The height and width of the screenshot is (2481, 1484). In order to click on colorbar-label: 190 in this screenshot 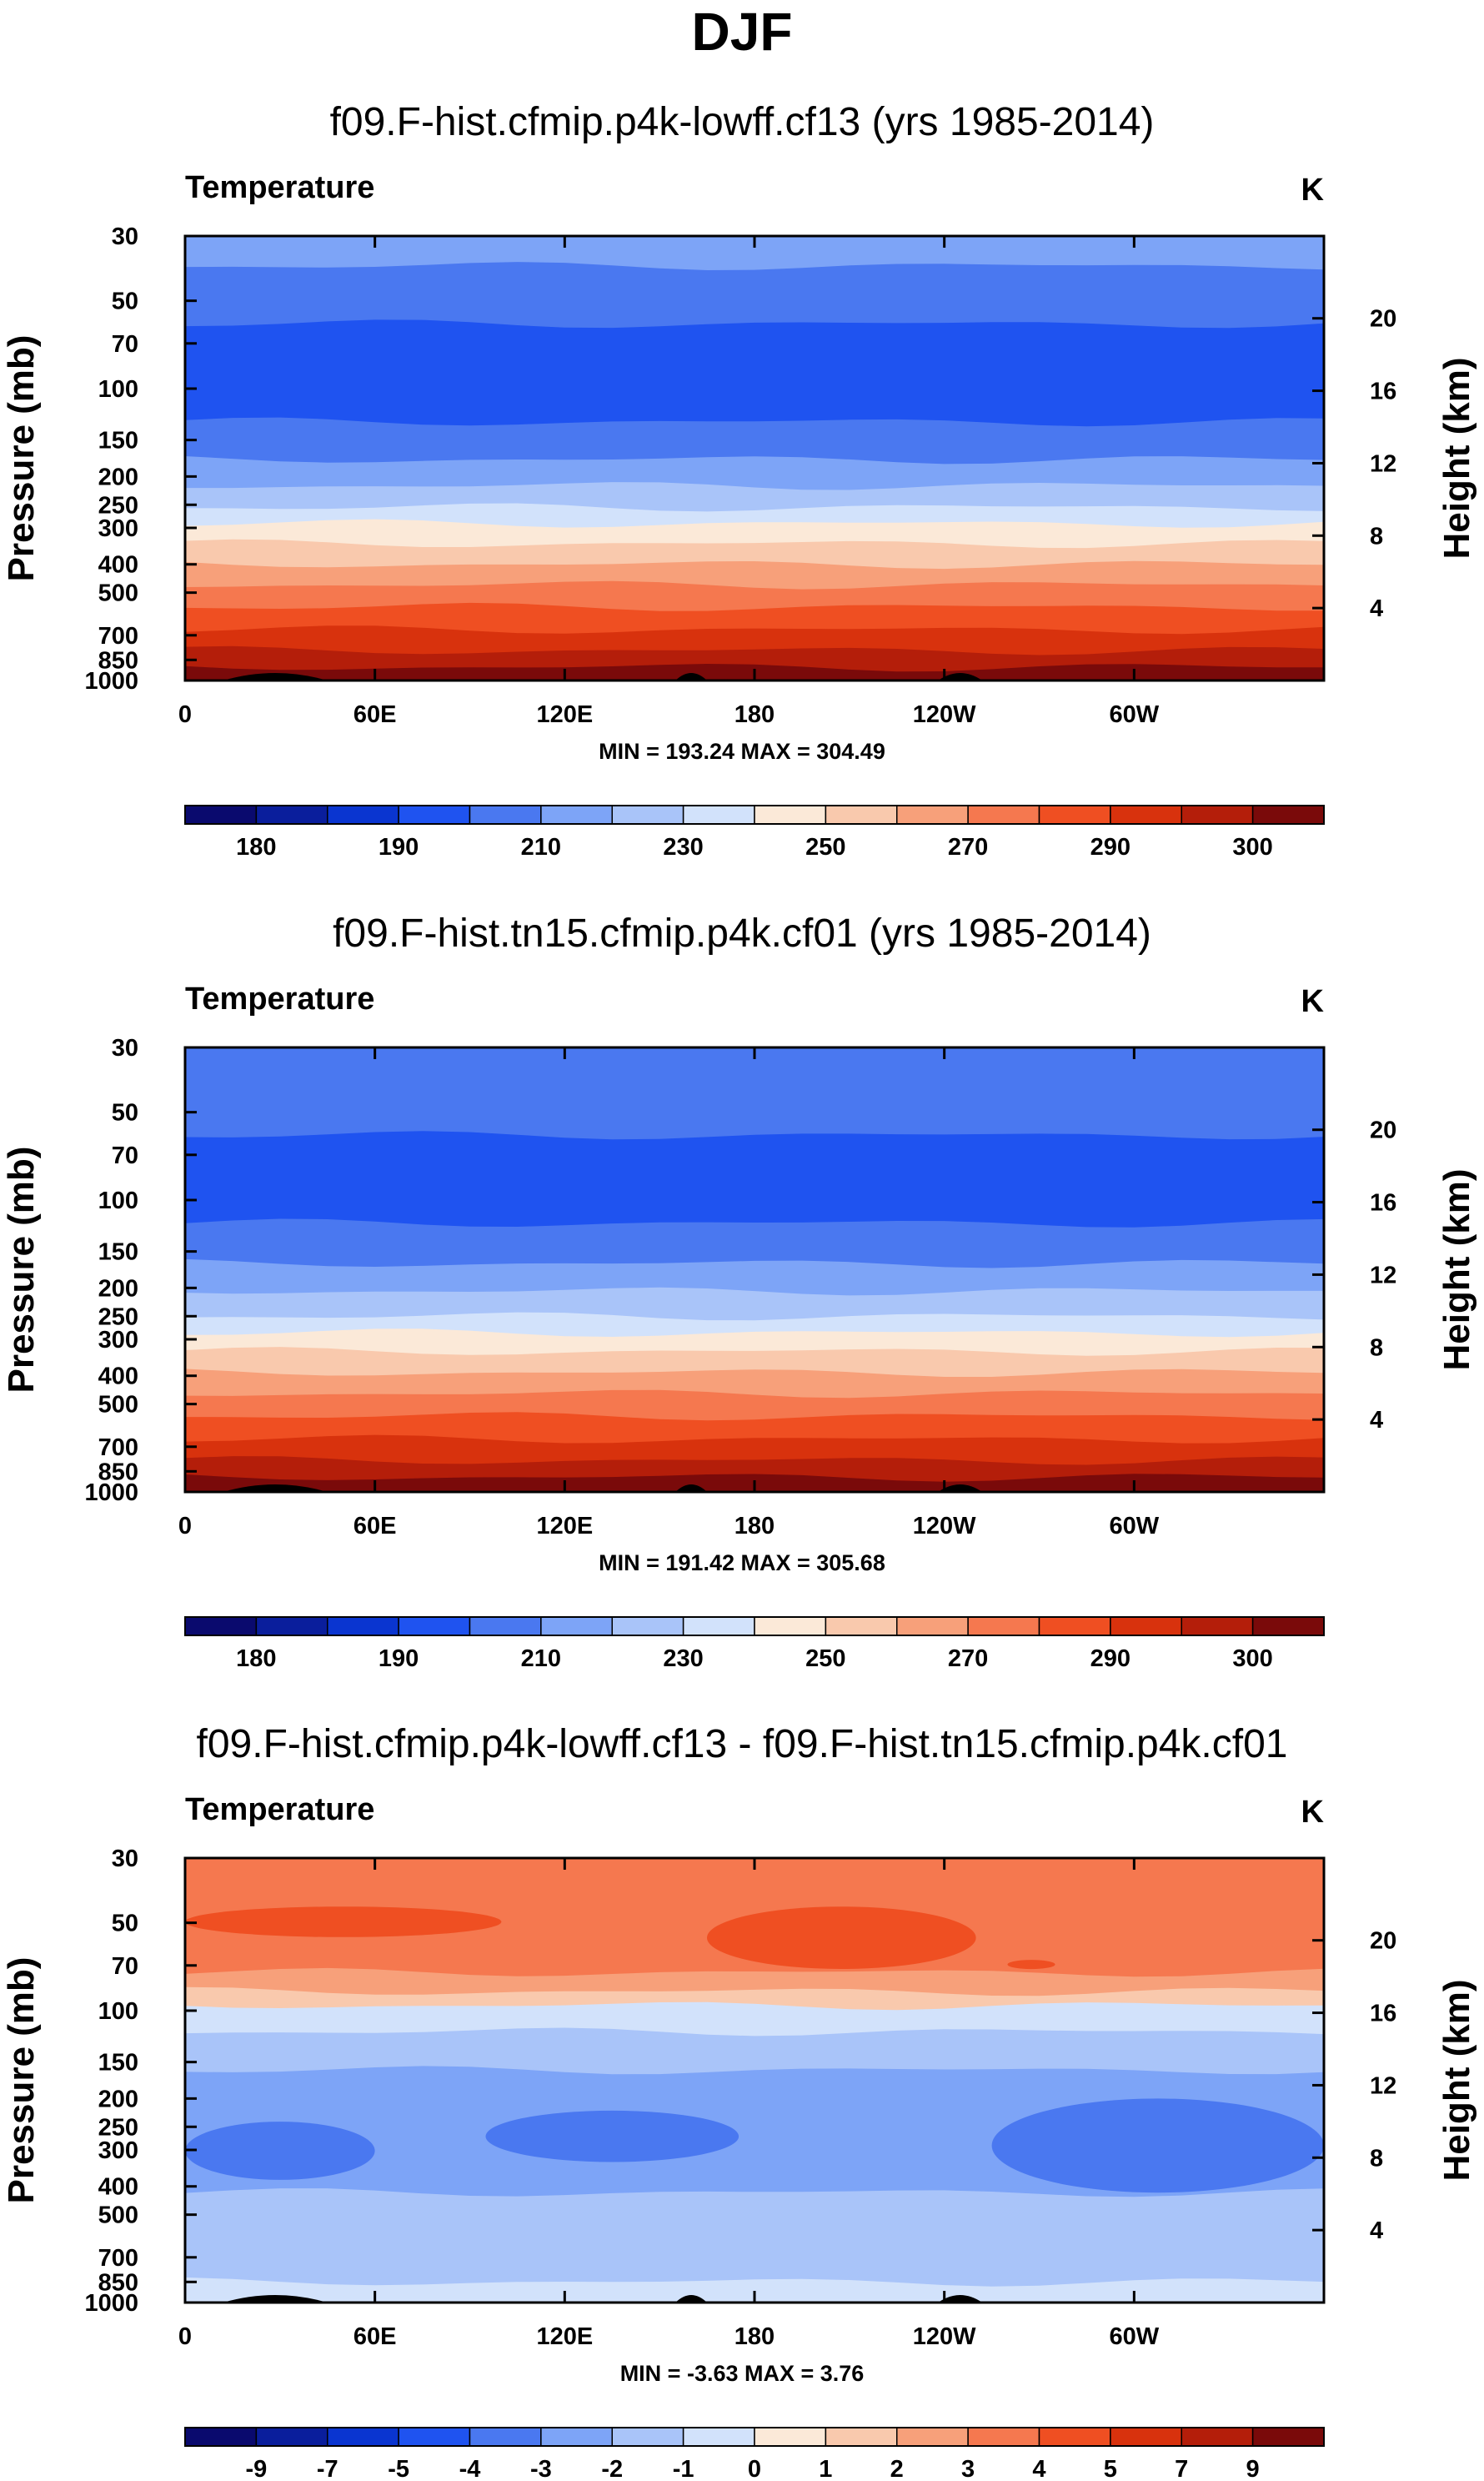, I will do `click(399, 847)`.